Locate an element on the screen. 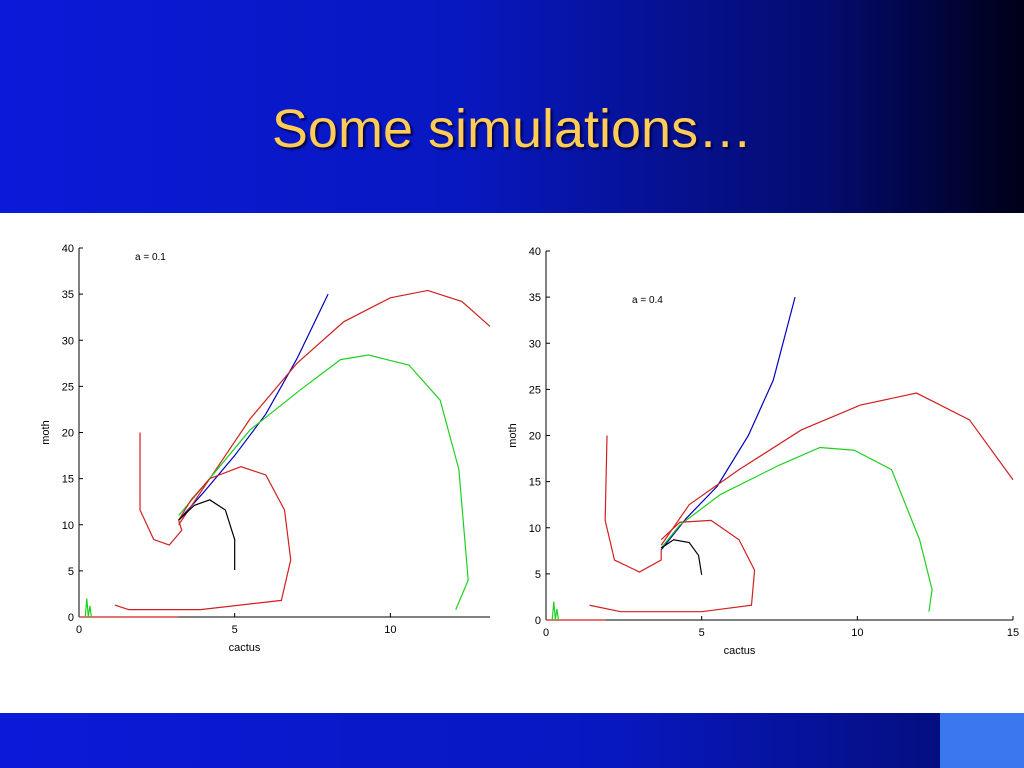 This screenshot has width=1024, height=768. footer-square is located at coordinates (982, 740).